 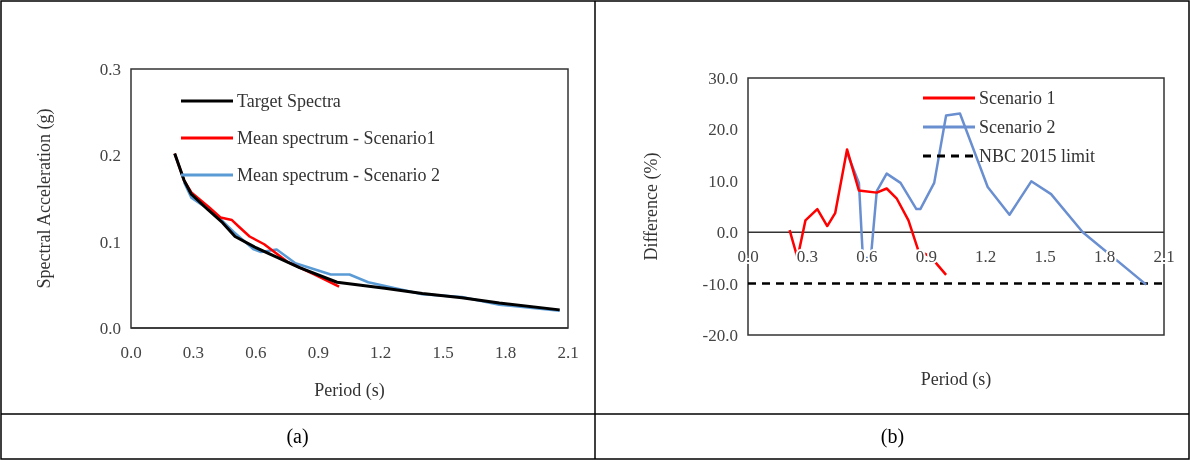 What do you see at coordinates (1017, 127) in the screenshot?
I see `legend-label: Scenario 2` at bounding box center [1017, 127].